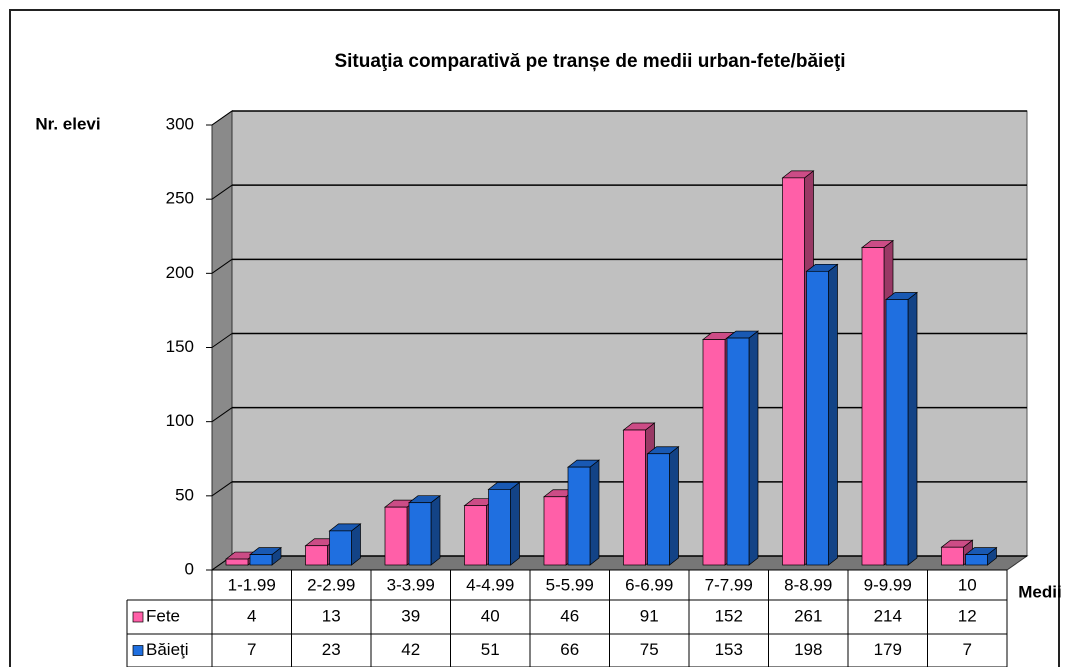 The image size is (1069, 667). Describe the element at coordinates (490, 649) in the screenshot. I see `table-value: 51` at that location.